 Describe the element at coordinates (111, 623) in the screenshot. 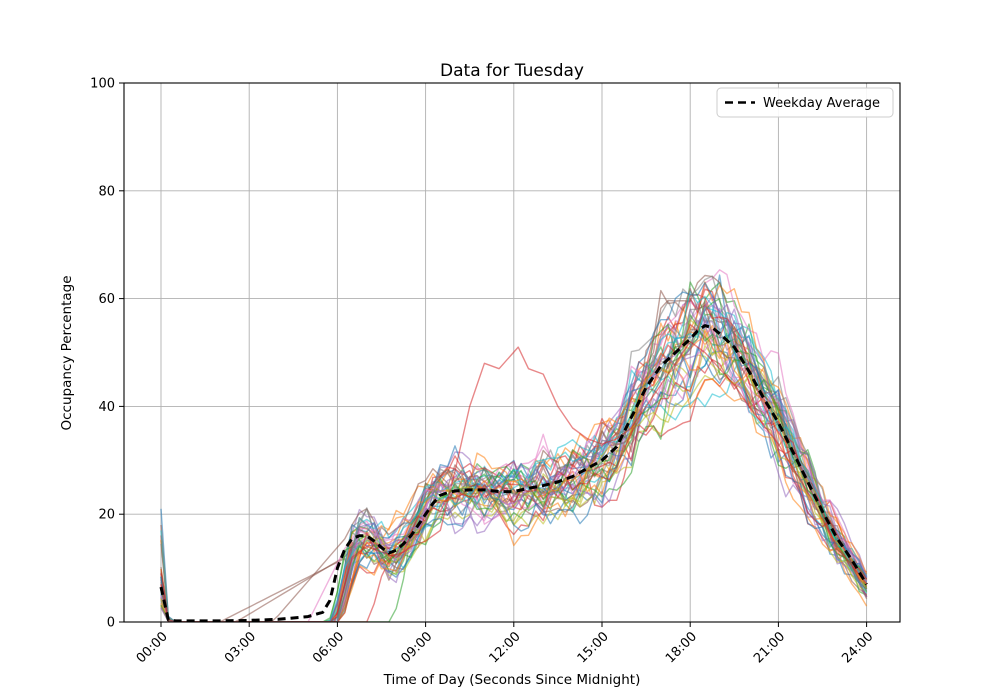

I see `svg-text: 0` at that location.